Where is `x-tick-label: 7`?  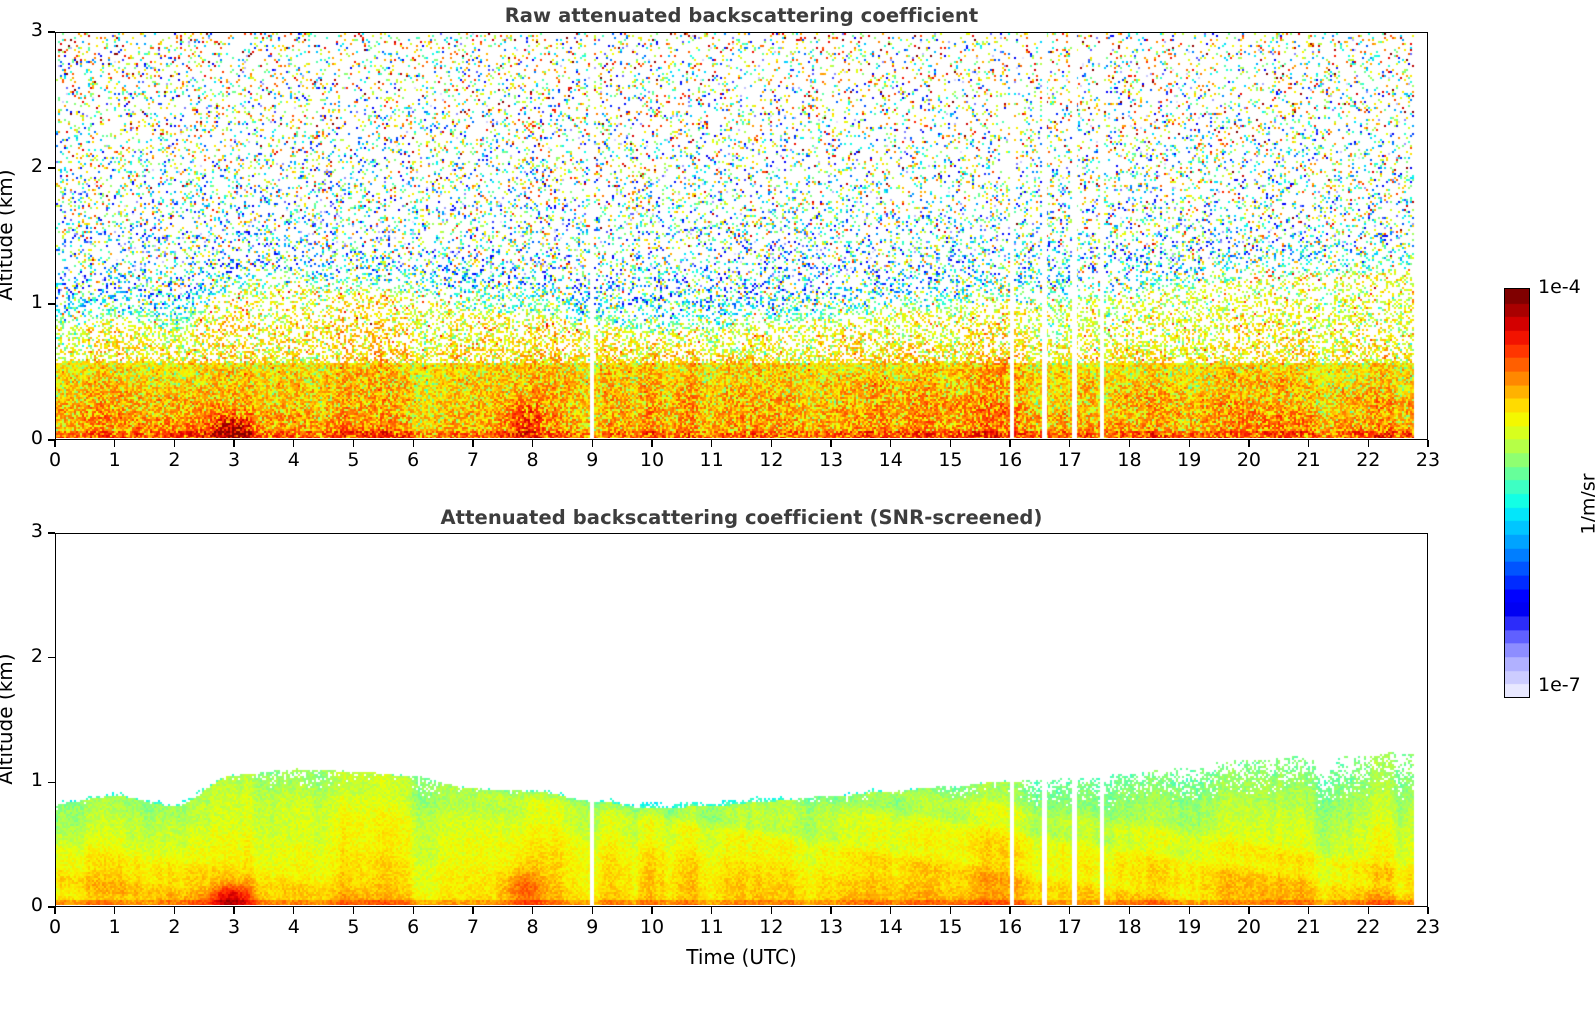 x-tick-label: 7 is located at coordinates (472, 460).